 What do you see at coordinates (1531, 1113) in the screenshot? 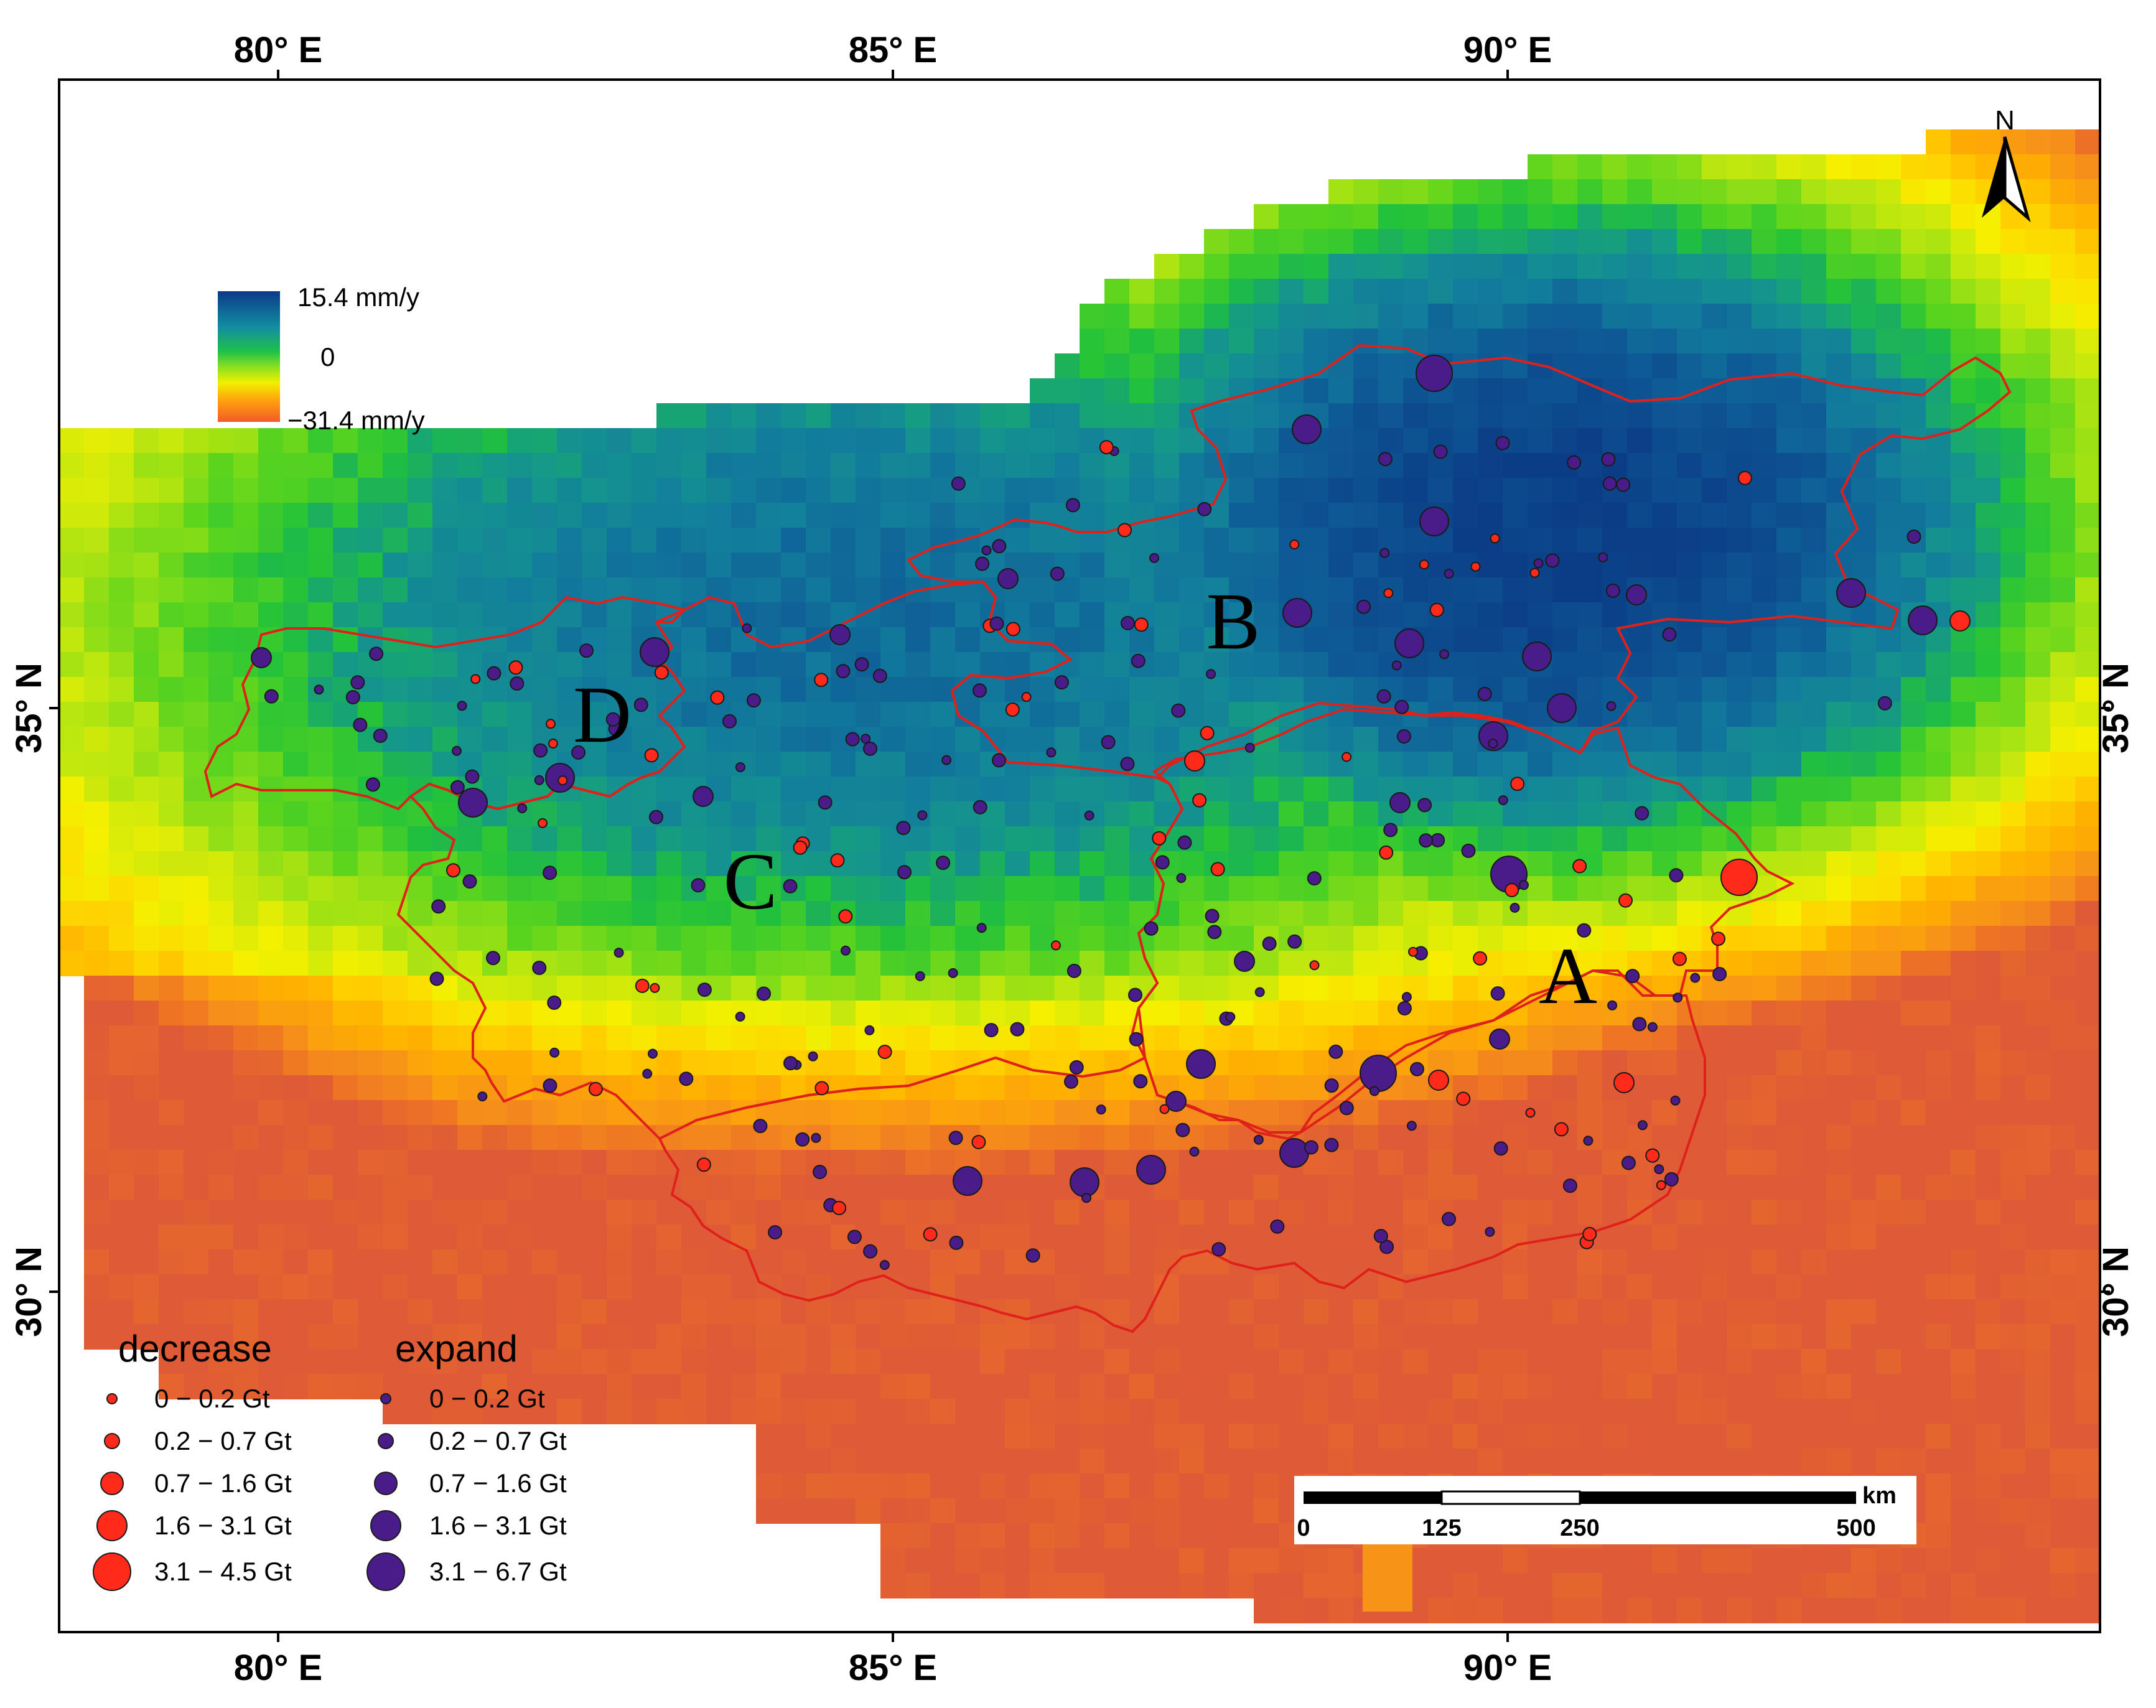
I see `decrease-marker` at bounding box center [1531, 1113].